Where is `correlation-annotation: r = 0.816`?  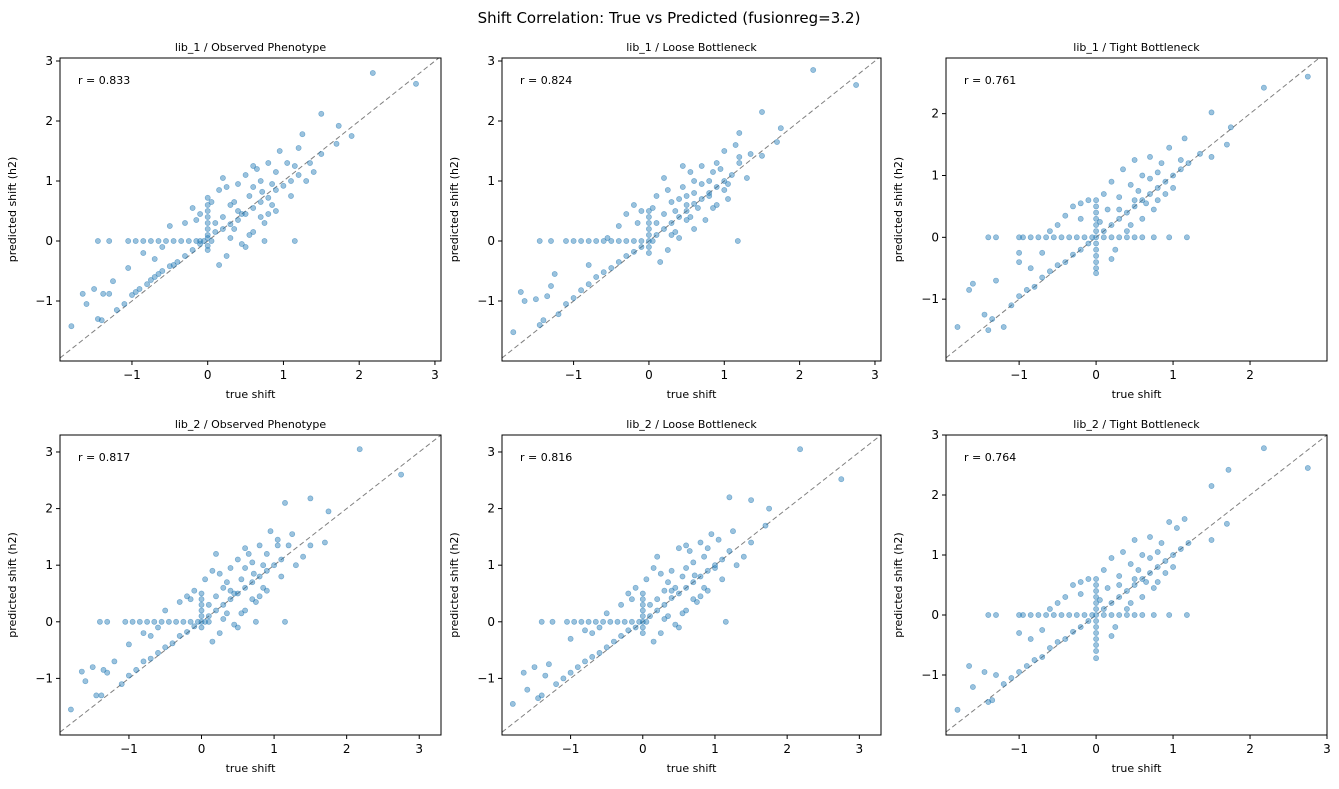
correlation-annotation: r = 0.816 is located at coordinates (546, 457).